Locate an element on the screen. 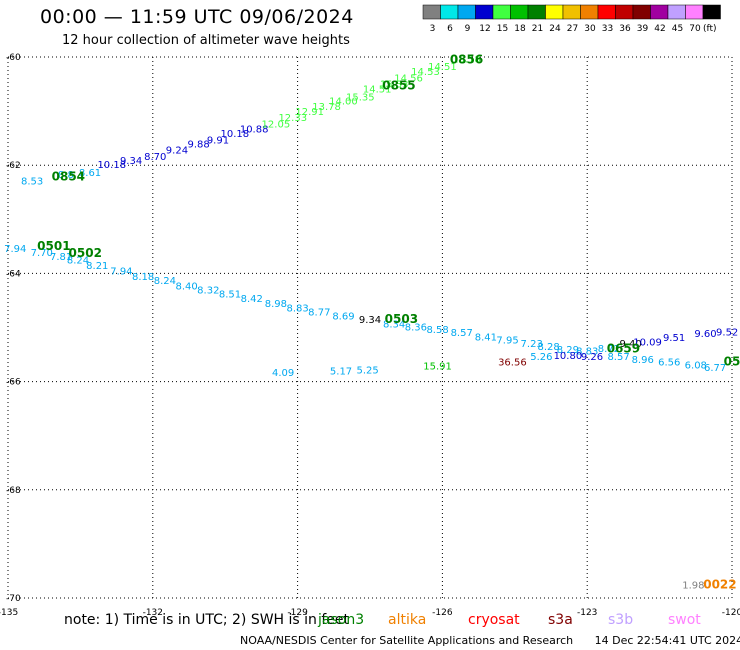 This screenshot has width=740, height=650. wave-height-point: 12.05 is located at coordinates (276, 124).